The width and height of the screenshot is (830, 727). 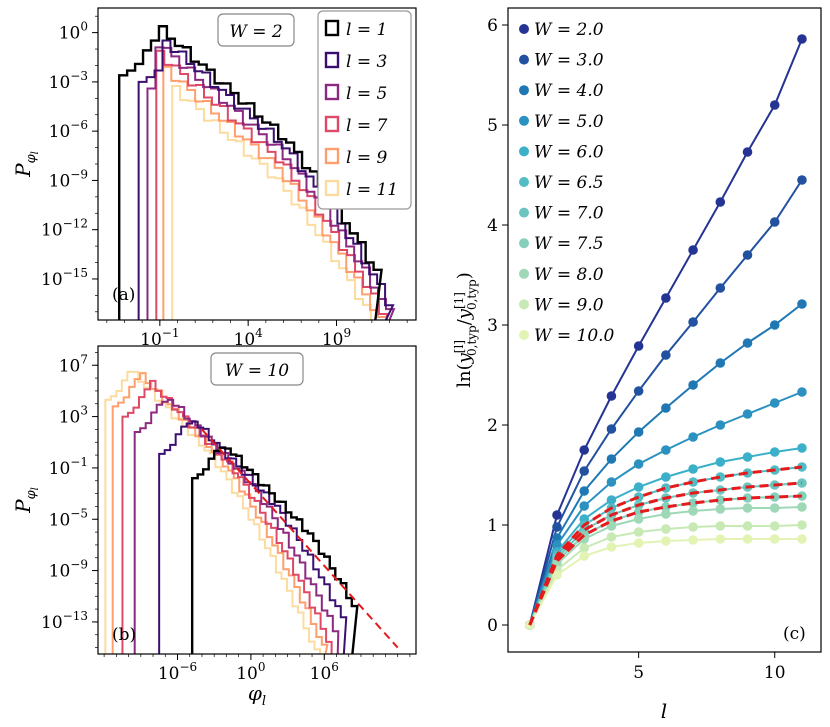 I want to click on panel-c-legend-label-7: W = 7.5, so click(x=569, y=244).